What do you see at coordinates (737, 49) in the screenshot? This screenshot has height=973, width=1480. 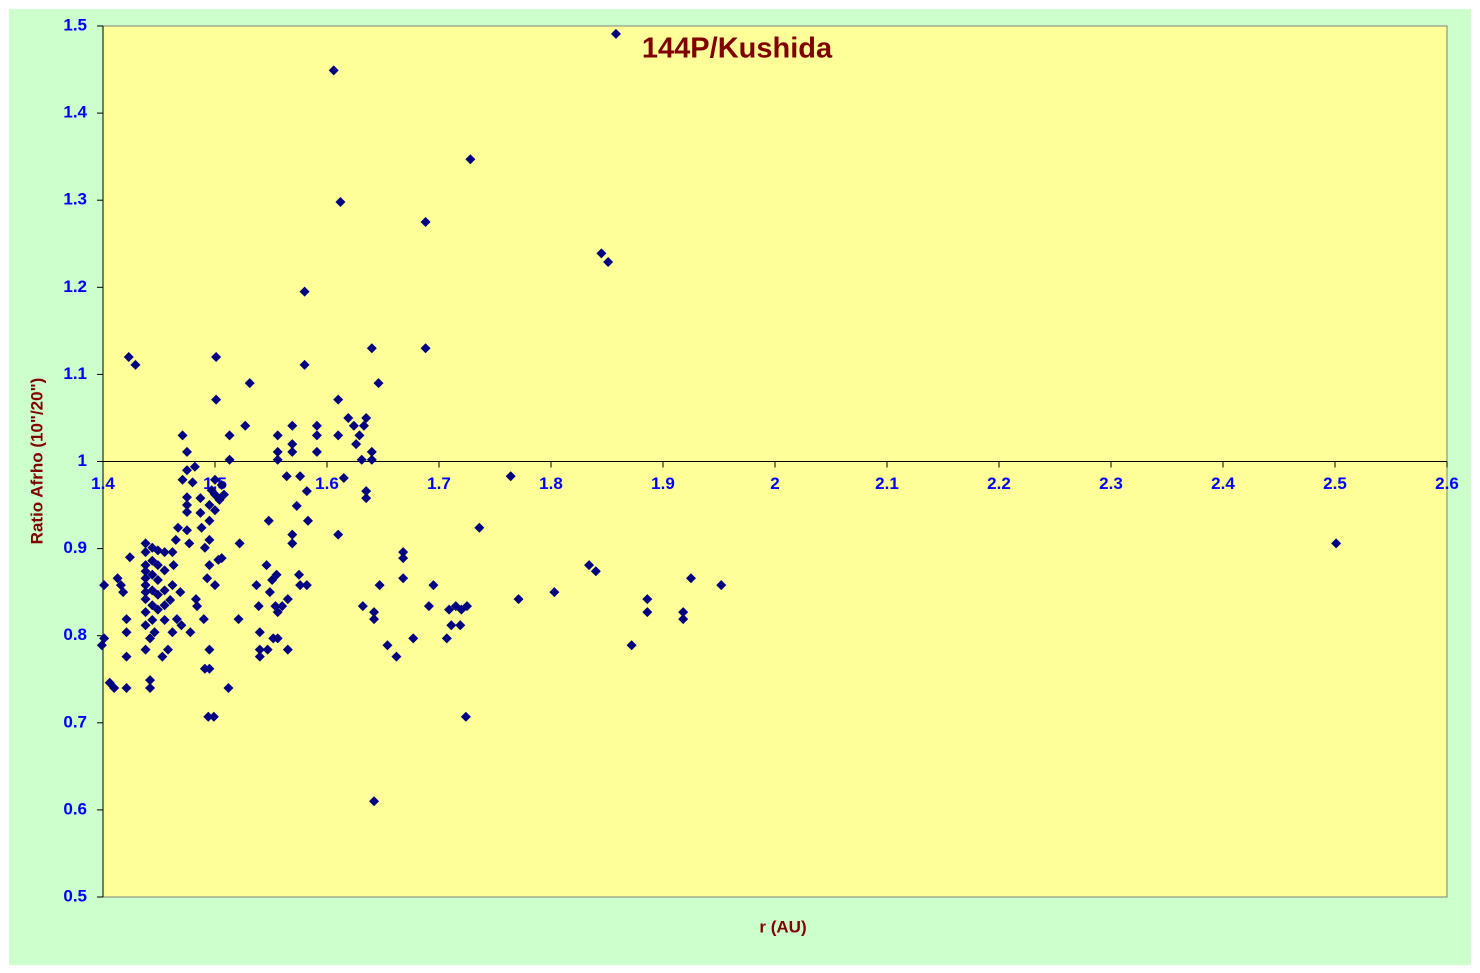 I see `chart-title: 144P/Kushida` at bounding box center [737, 49].